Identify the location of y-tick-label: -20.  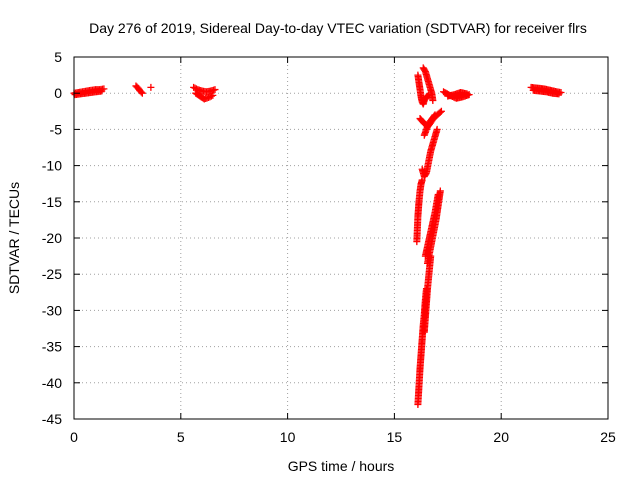
(52, 238).